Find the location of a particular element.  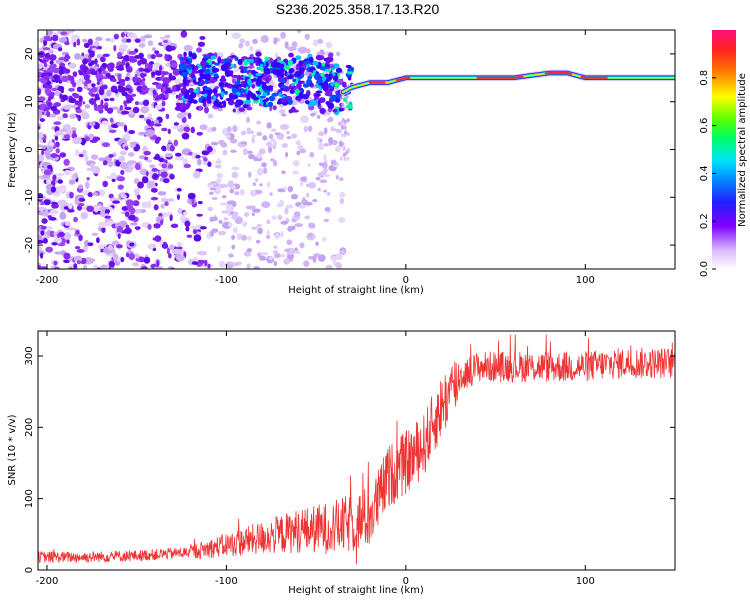

snr-xtick-label: 0 is located at coordinates (406, 581).